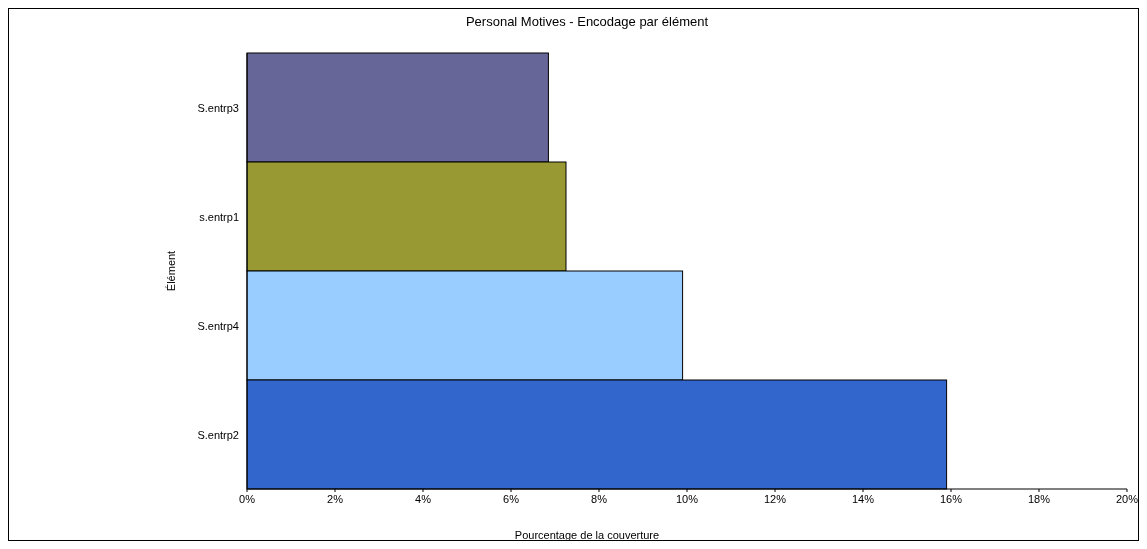 The image size is (1147, 549). What do you see at coordinates (247, 499) in the screenshot?
I see `x-tick-label: 0%` at bounding box center [247, 499].